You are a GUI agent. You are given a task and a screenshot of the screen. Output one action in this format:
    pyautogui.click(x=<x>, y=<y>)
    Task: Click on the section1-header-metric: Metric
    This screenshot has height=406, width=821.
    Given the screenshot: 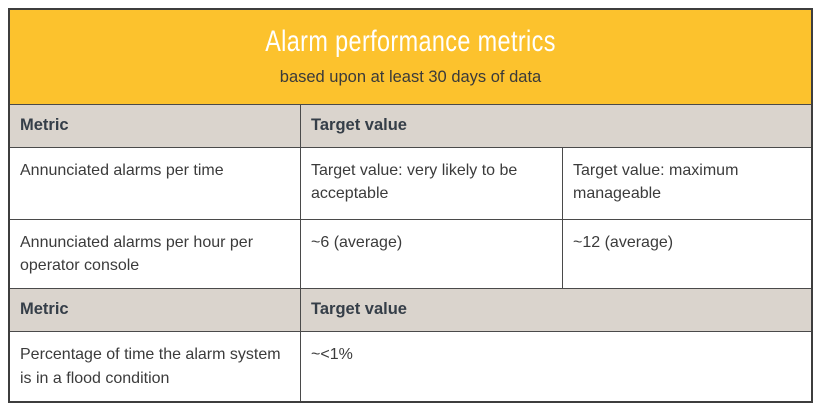 What is the action you would take?
    pyautogui.click(x=44, y=125)
    